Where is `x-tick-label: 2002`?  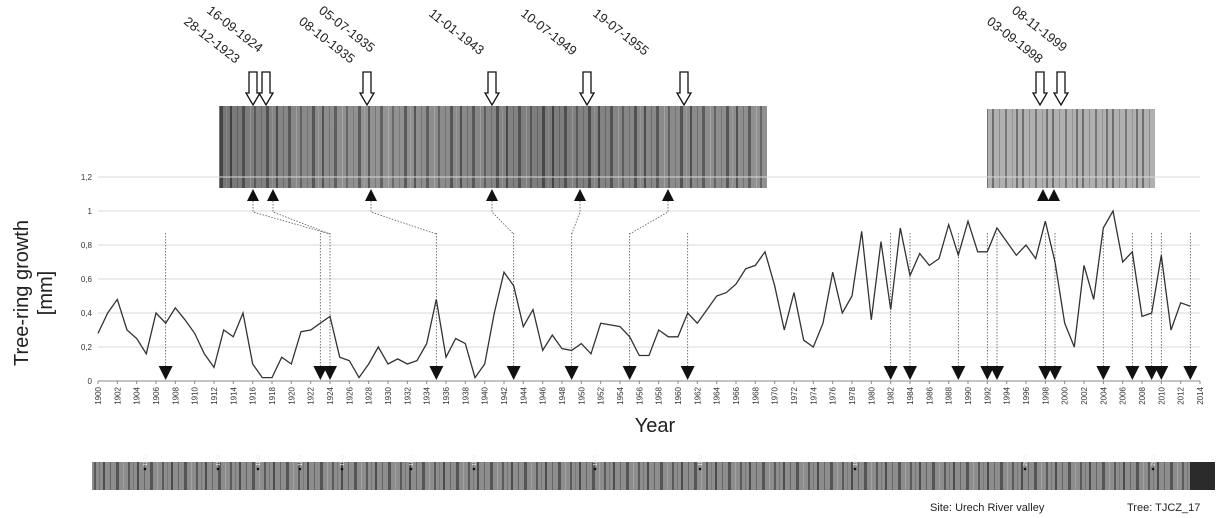 x-tick-label: 2002 is located at coordinates (1084, 395).